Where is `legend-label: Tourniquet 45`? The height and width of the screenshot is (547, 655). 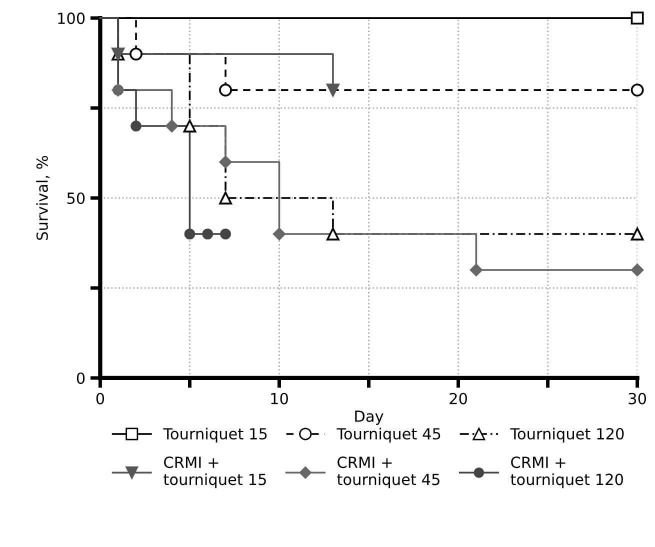 legend-label: Tourniquet 45 is located at coordinates (388, 435).